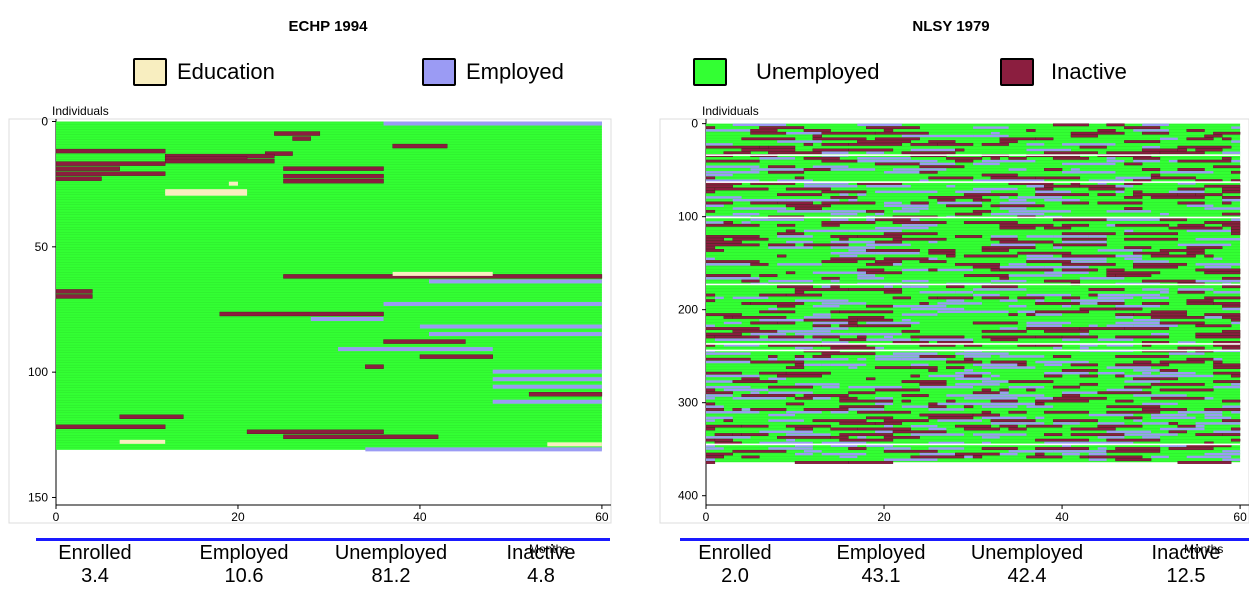 The image size is (1249, 590). I want to click on legend-swatch-employed, so click(439, 72).